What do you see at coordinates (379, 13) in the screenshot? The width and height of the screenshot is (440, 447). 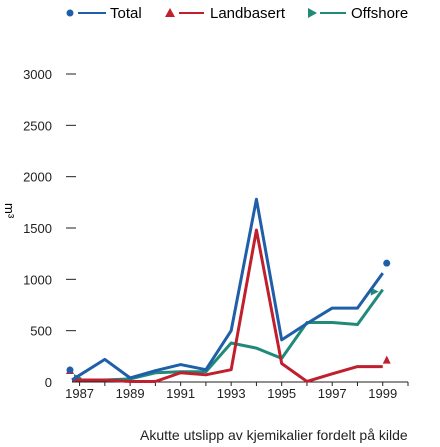 I see `legend-label-offshore: Offshore` at bounding box center [379, 13].